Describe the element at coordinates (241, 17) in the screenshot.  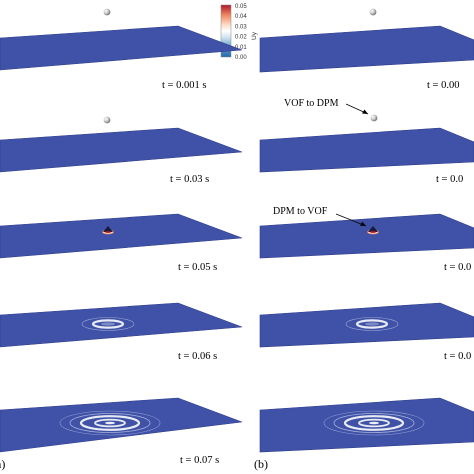
I see `colorbar-tick: 0.04` at that location.